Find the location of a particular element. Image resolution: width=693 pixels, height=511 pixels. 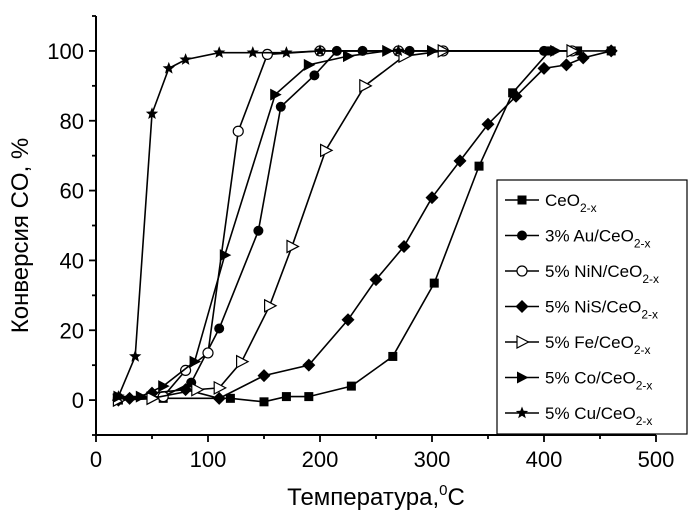

legend-label: CeO2-x is located at coordinates (571, 203).